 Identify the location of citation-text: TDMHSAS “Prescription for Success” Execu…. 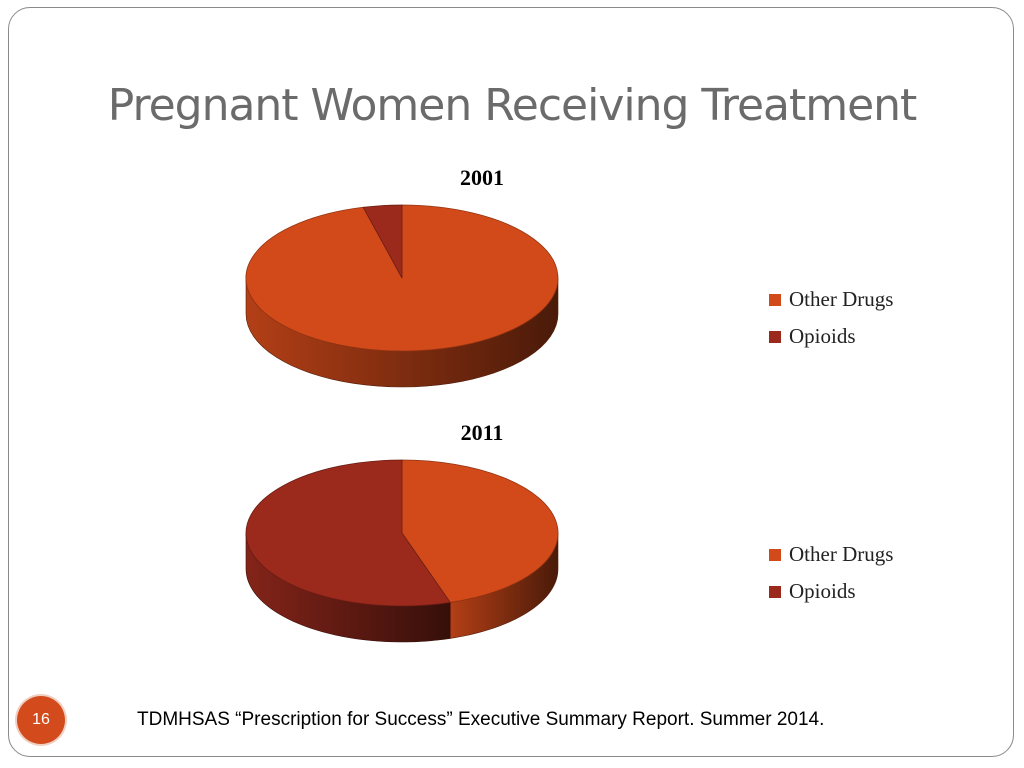
(481, 719).